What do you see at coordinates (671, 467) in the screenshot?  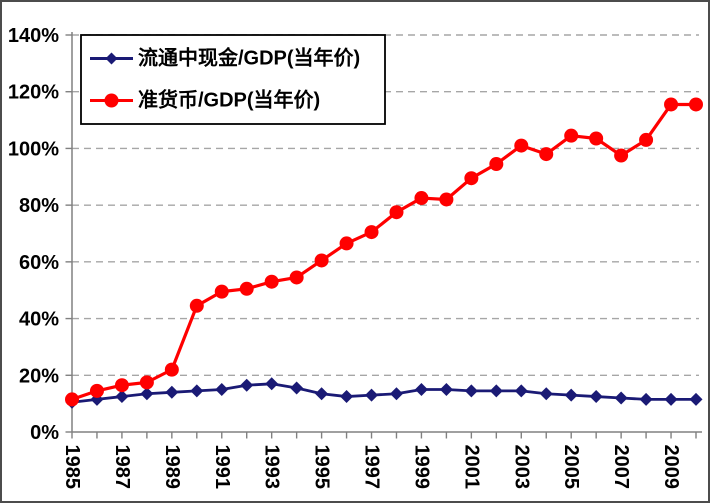 I see `x-tick-label: 2009` at bounding box center [671, 467].